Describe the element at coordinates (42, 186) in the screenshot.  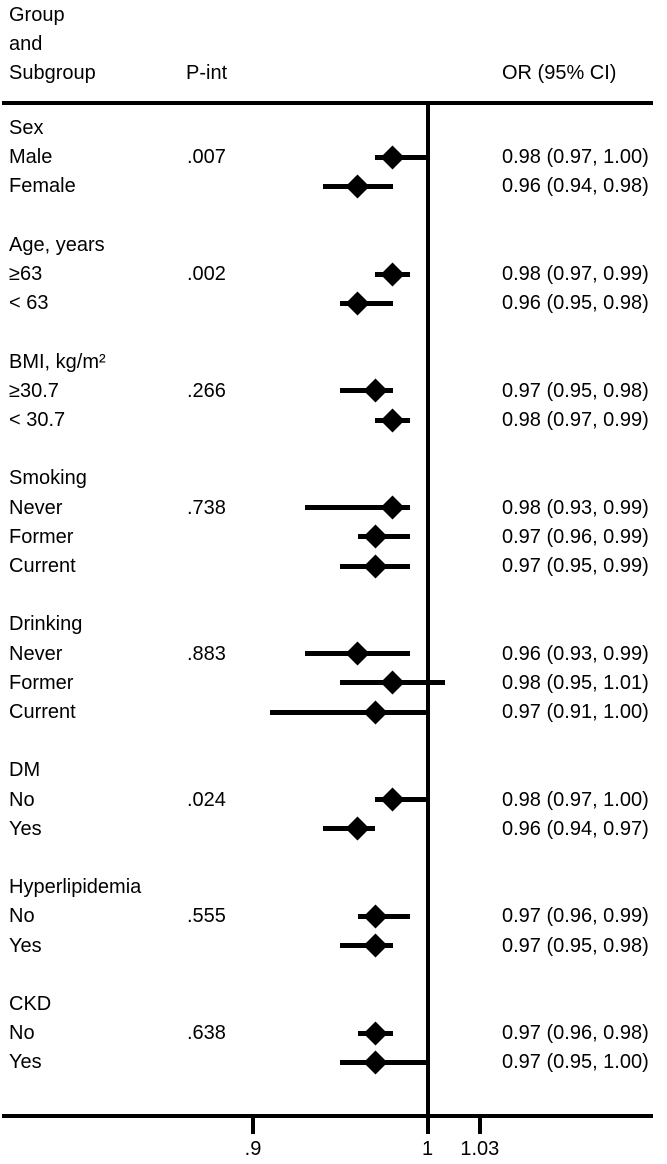
I see `subgroup-label: Female` at that location.